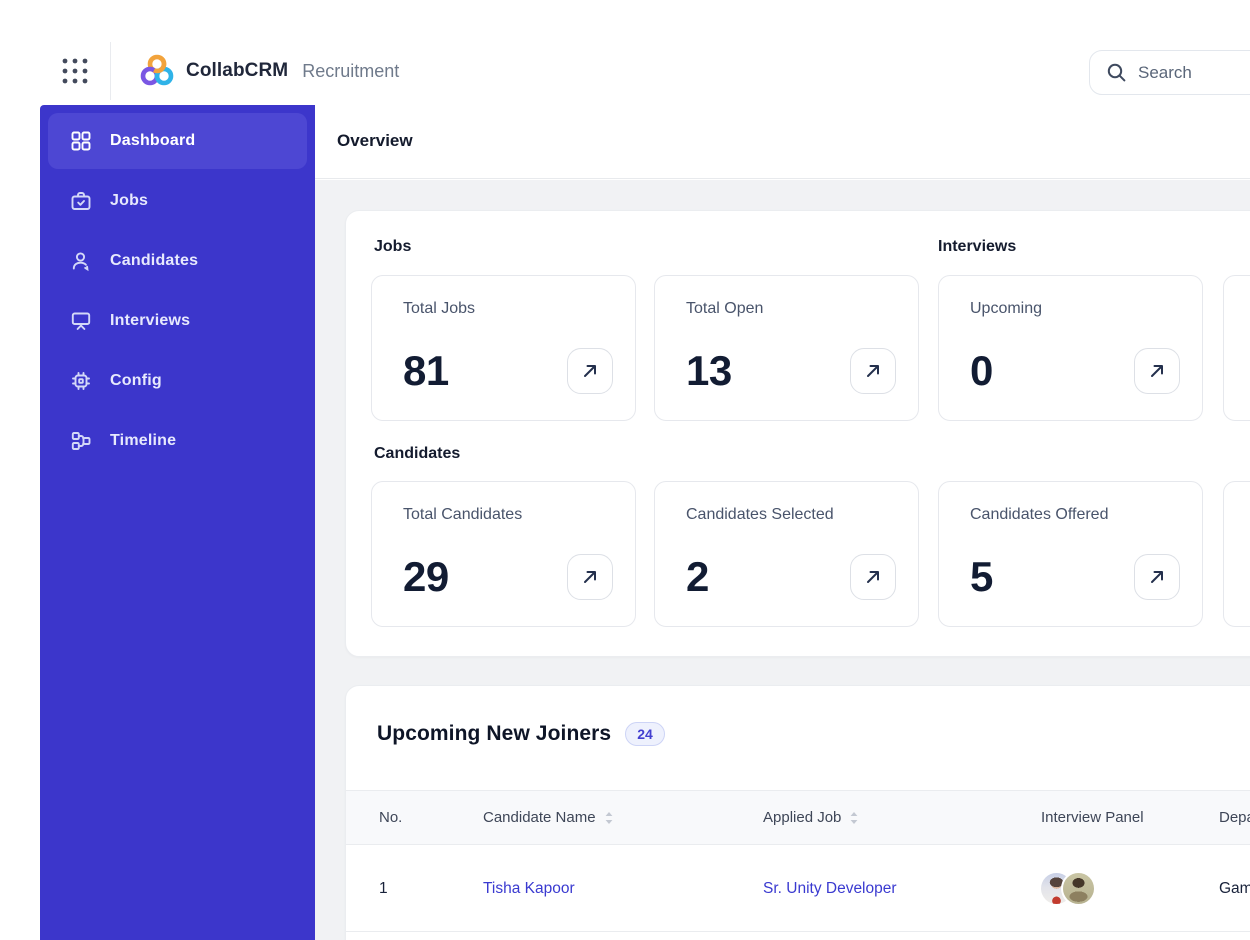  I want to click on sidebar-item-jobs: Jobs, so click(177, 201).